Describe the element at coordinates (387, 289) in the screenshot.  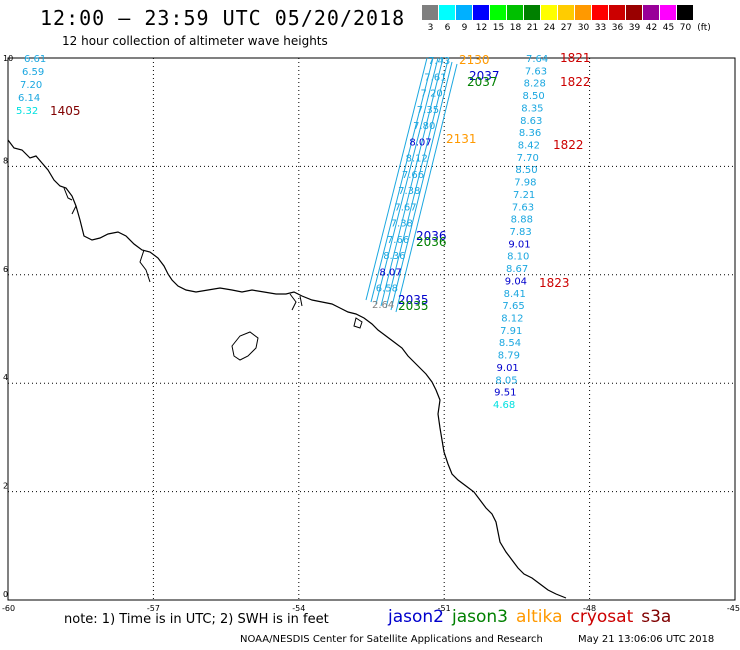
I see `dense-track-value: 6.58` at that location.